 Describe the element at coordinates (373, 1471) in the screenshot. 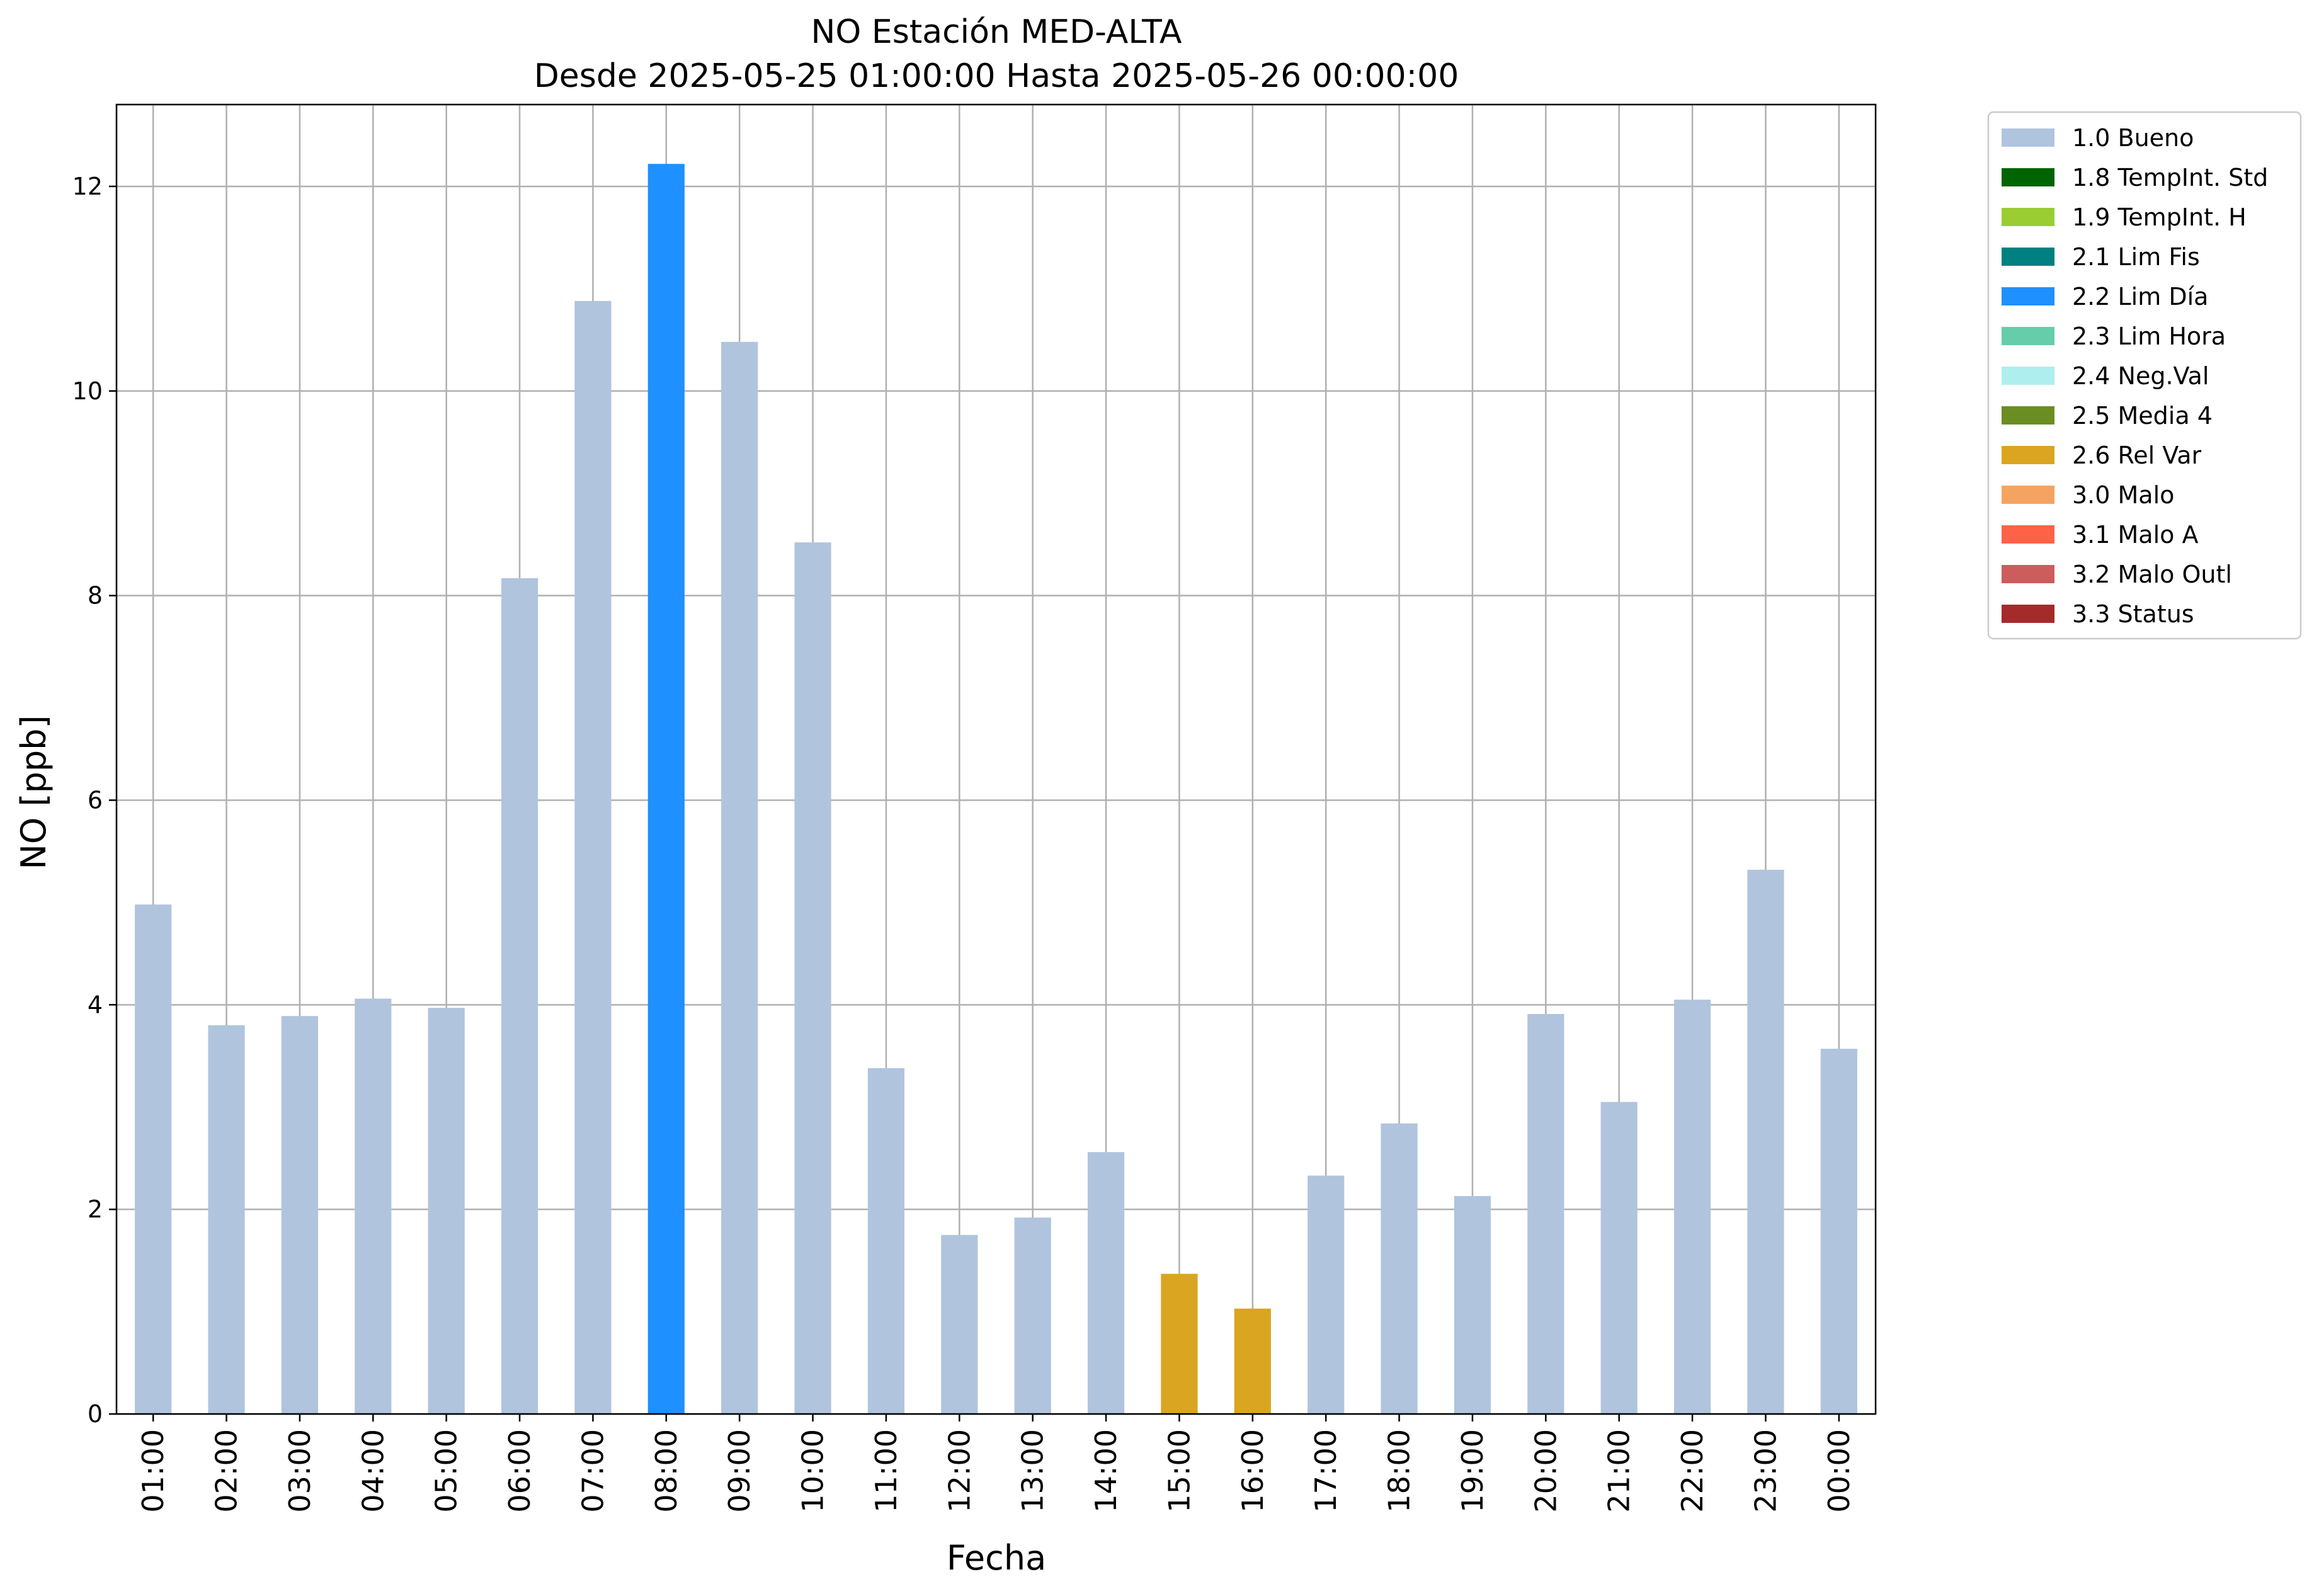

I see `x-tick-label: 04:00` at that location.